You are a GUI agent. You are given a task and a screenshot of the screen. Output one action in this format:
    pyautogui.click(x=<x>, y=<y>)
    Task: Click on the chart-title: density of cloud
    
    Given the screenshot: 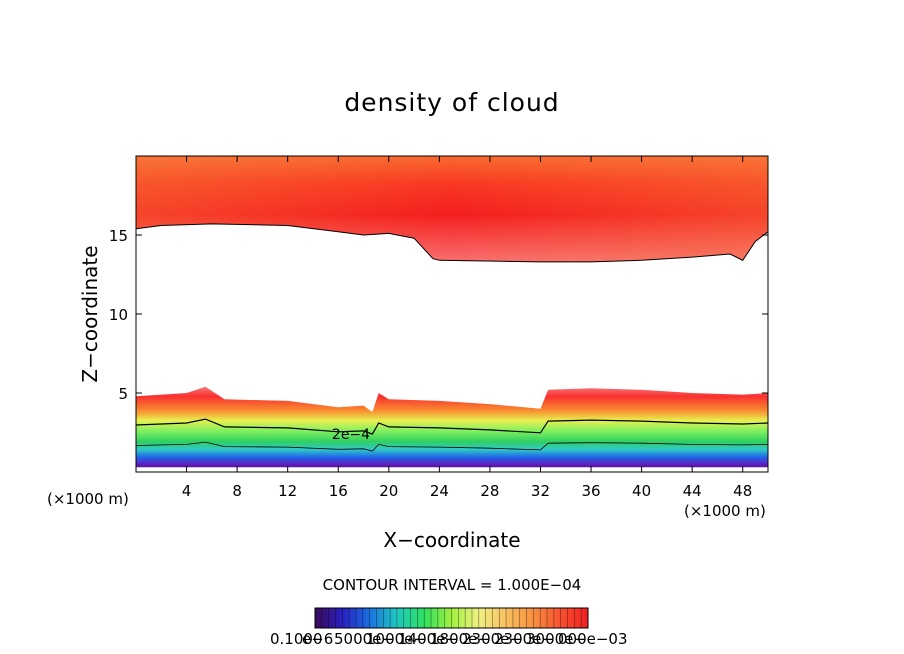 What is the action you would take?
    pyautogui.click(x=452, y=102)
    